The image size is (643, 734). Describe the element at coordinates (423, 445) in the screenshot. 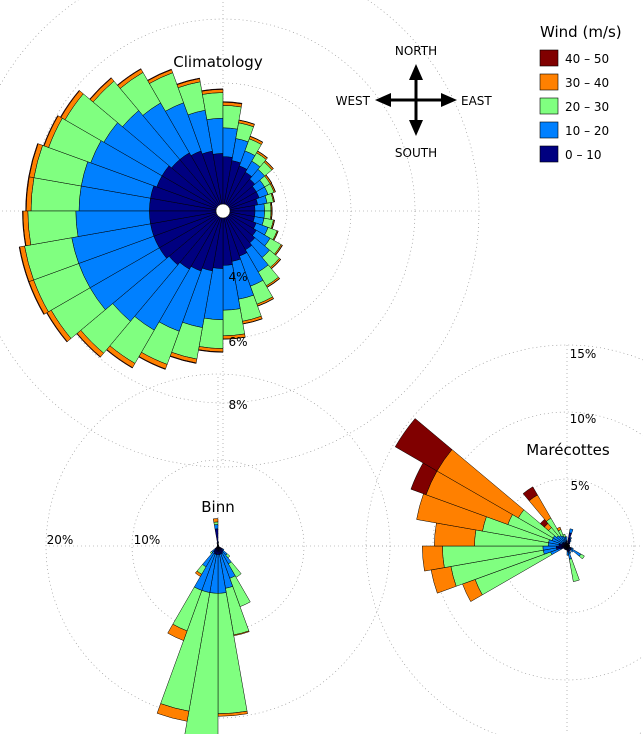

I see `rose-marecottes-wedge-305-bin4` at that location.